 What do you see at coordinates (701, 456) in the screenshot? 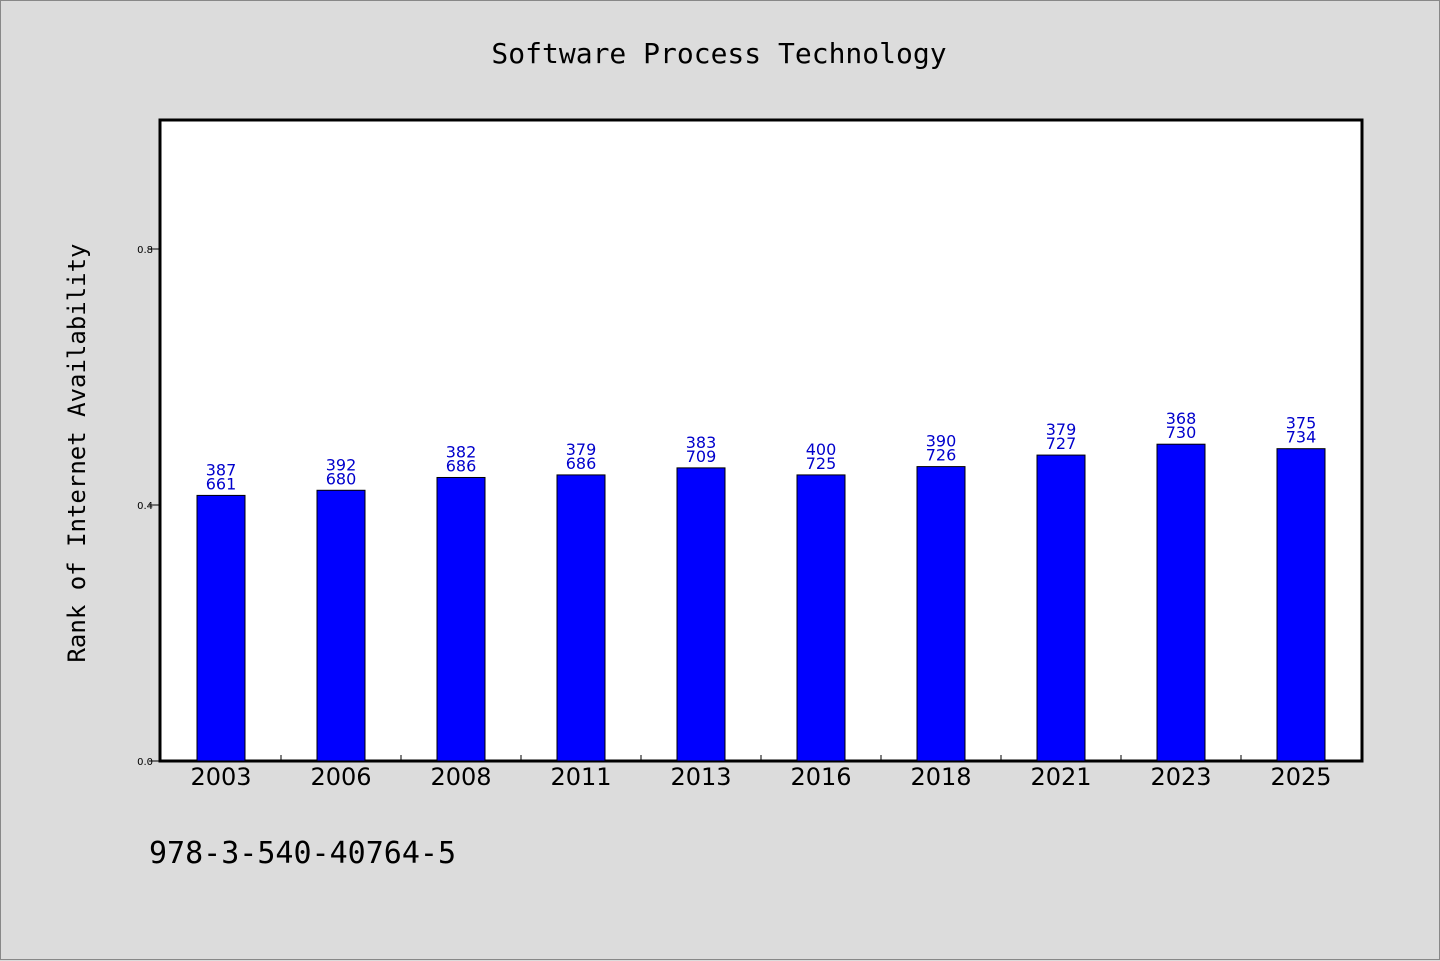
I see `data-label: 709` at bounding box center [701, 456].